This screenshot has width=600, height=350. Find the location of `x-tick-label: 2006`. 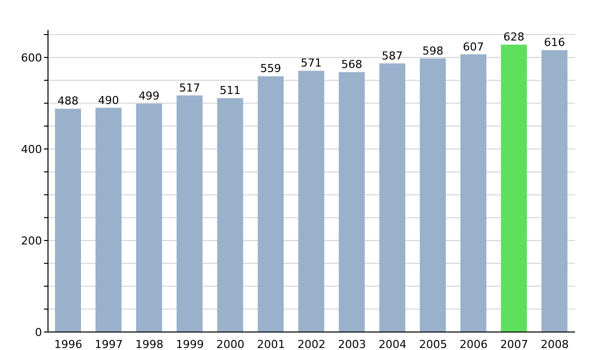

x-tick-label: 2006 is located at coordinates (474, 344).